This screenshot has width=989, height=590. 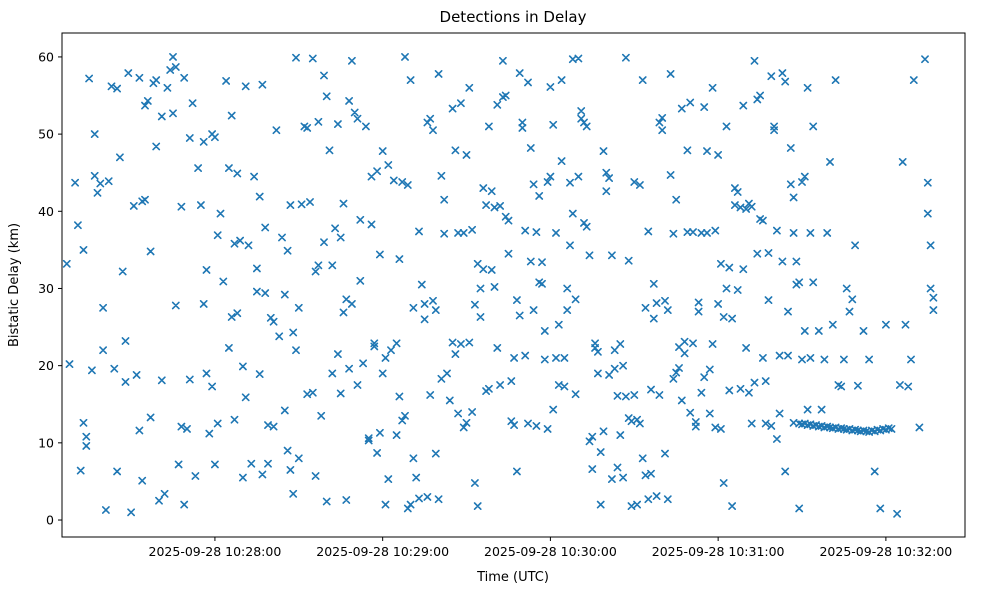 What do you see at coordinates (513, 17) in the screenshot?
I see `chart-title: Detections in Delay` at bounding box center [513, 17].